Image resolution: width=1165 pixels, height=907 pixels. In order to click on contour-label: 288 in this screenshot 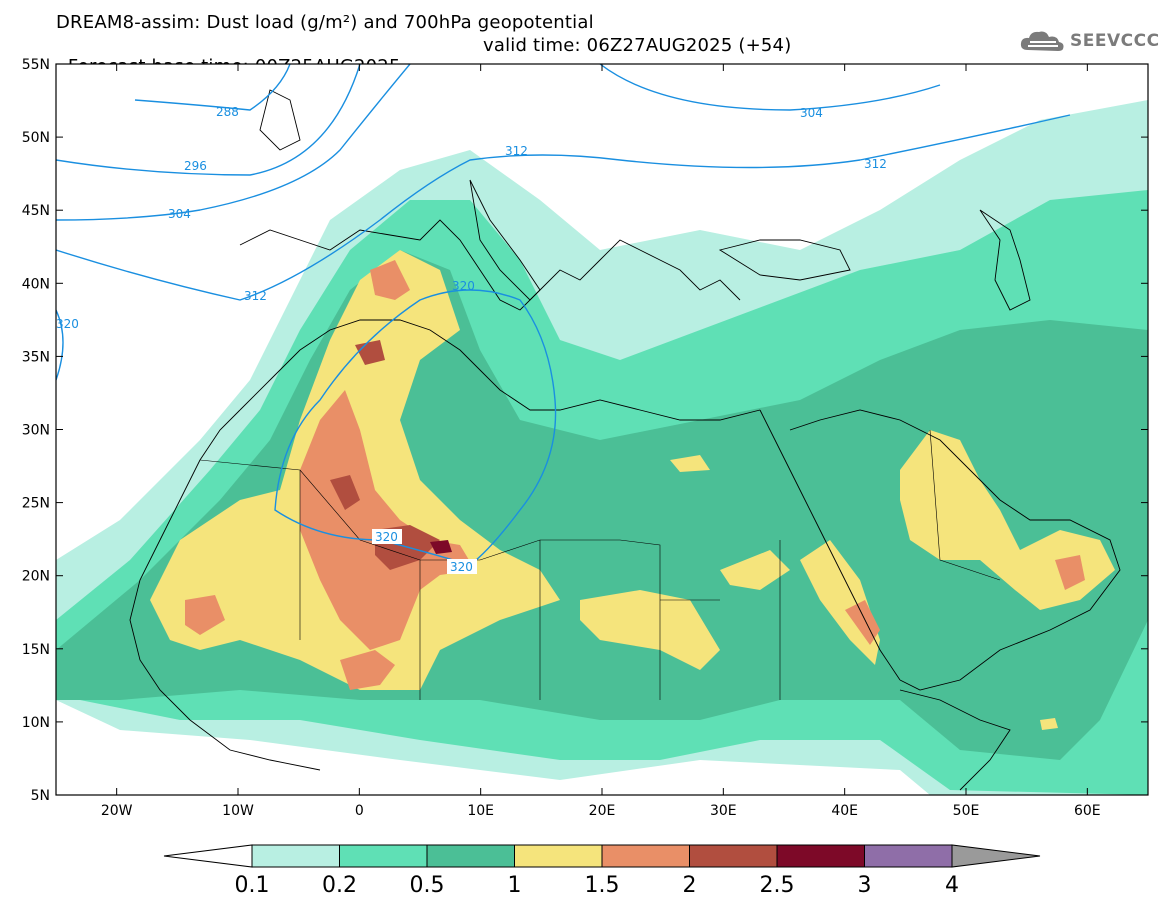, I will do `click(227, 112)`.